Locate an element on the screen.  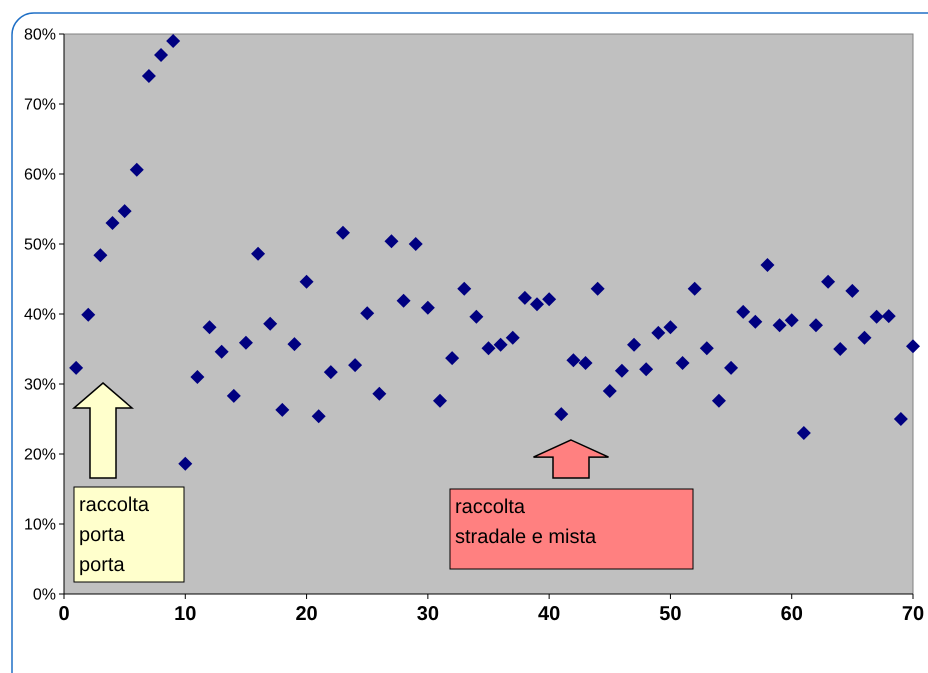
y-tick-label: 30% is located at coordinates (40, 385).